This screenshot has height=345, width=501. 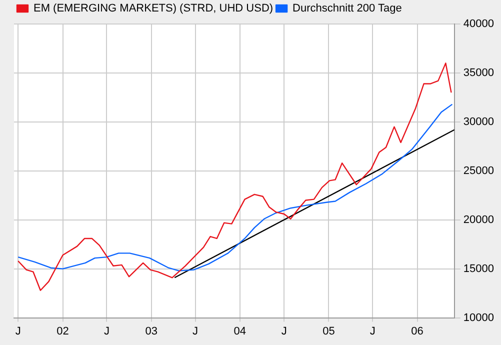 I want to click on y-tick-label: 35000, so click(x=478, y=73).